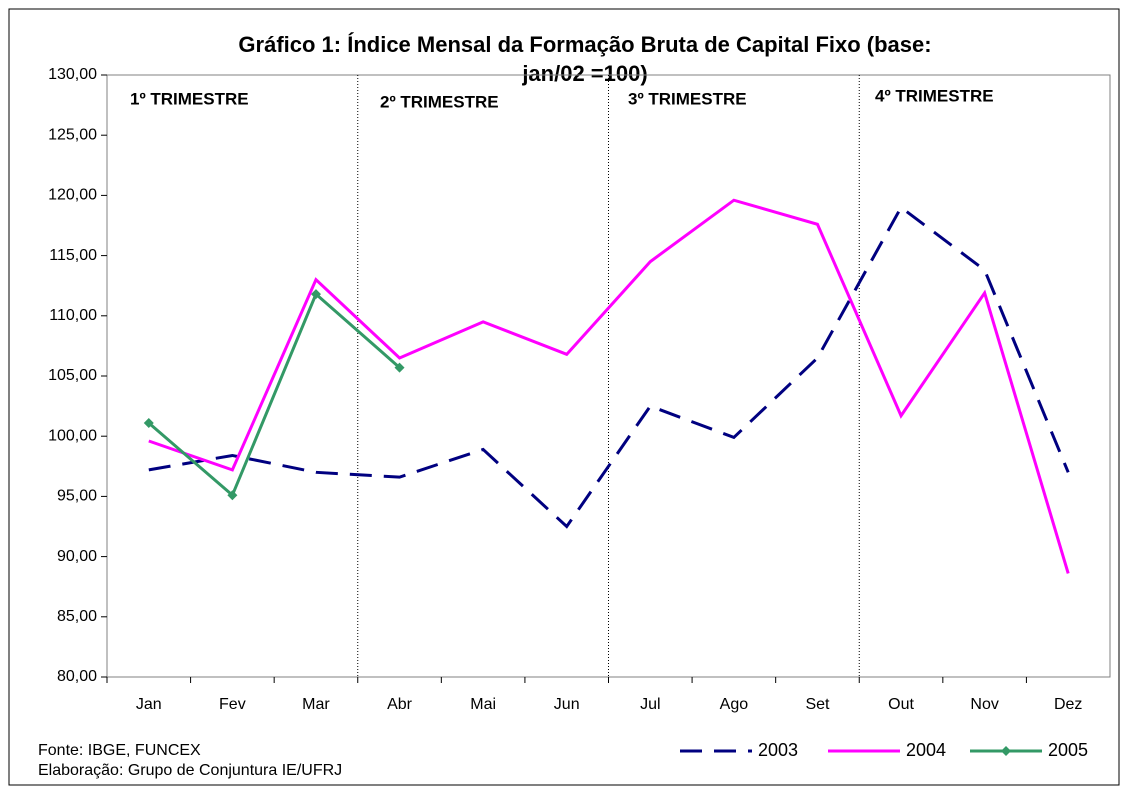 The image size is (1128, 798). What do you see at coordinates (483, 704) in the screenshot?
I see `x-tick-label: Mai` at bounding box center [483, 704].